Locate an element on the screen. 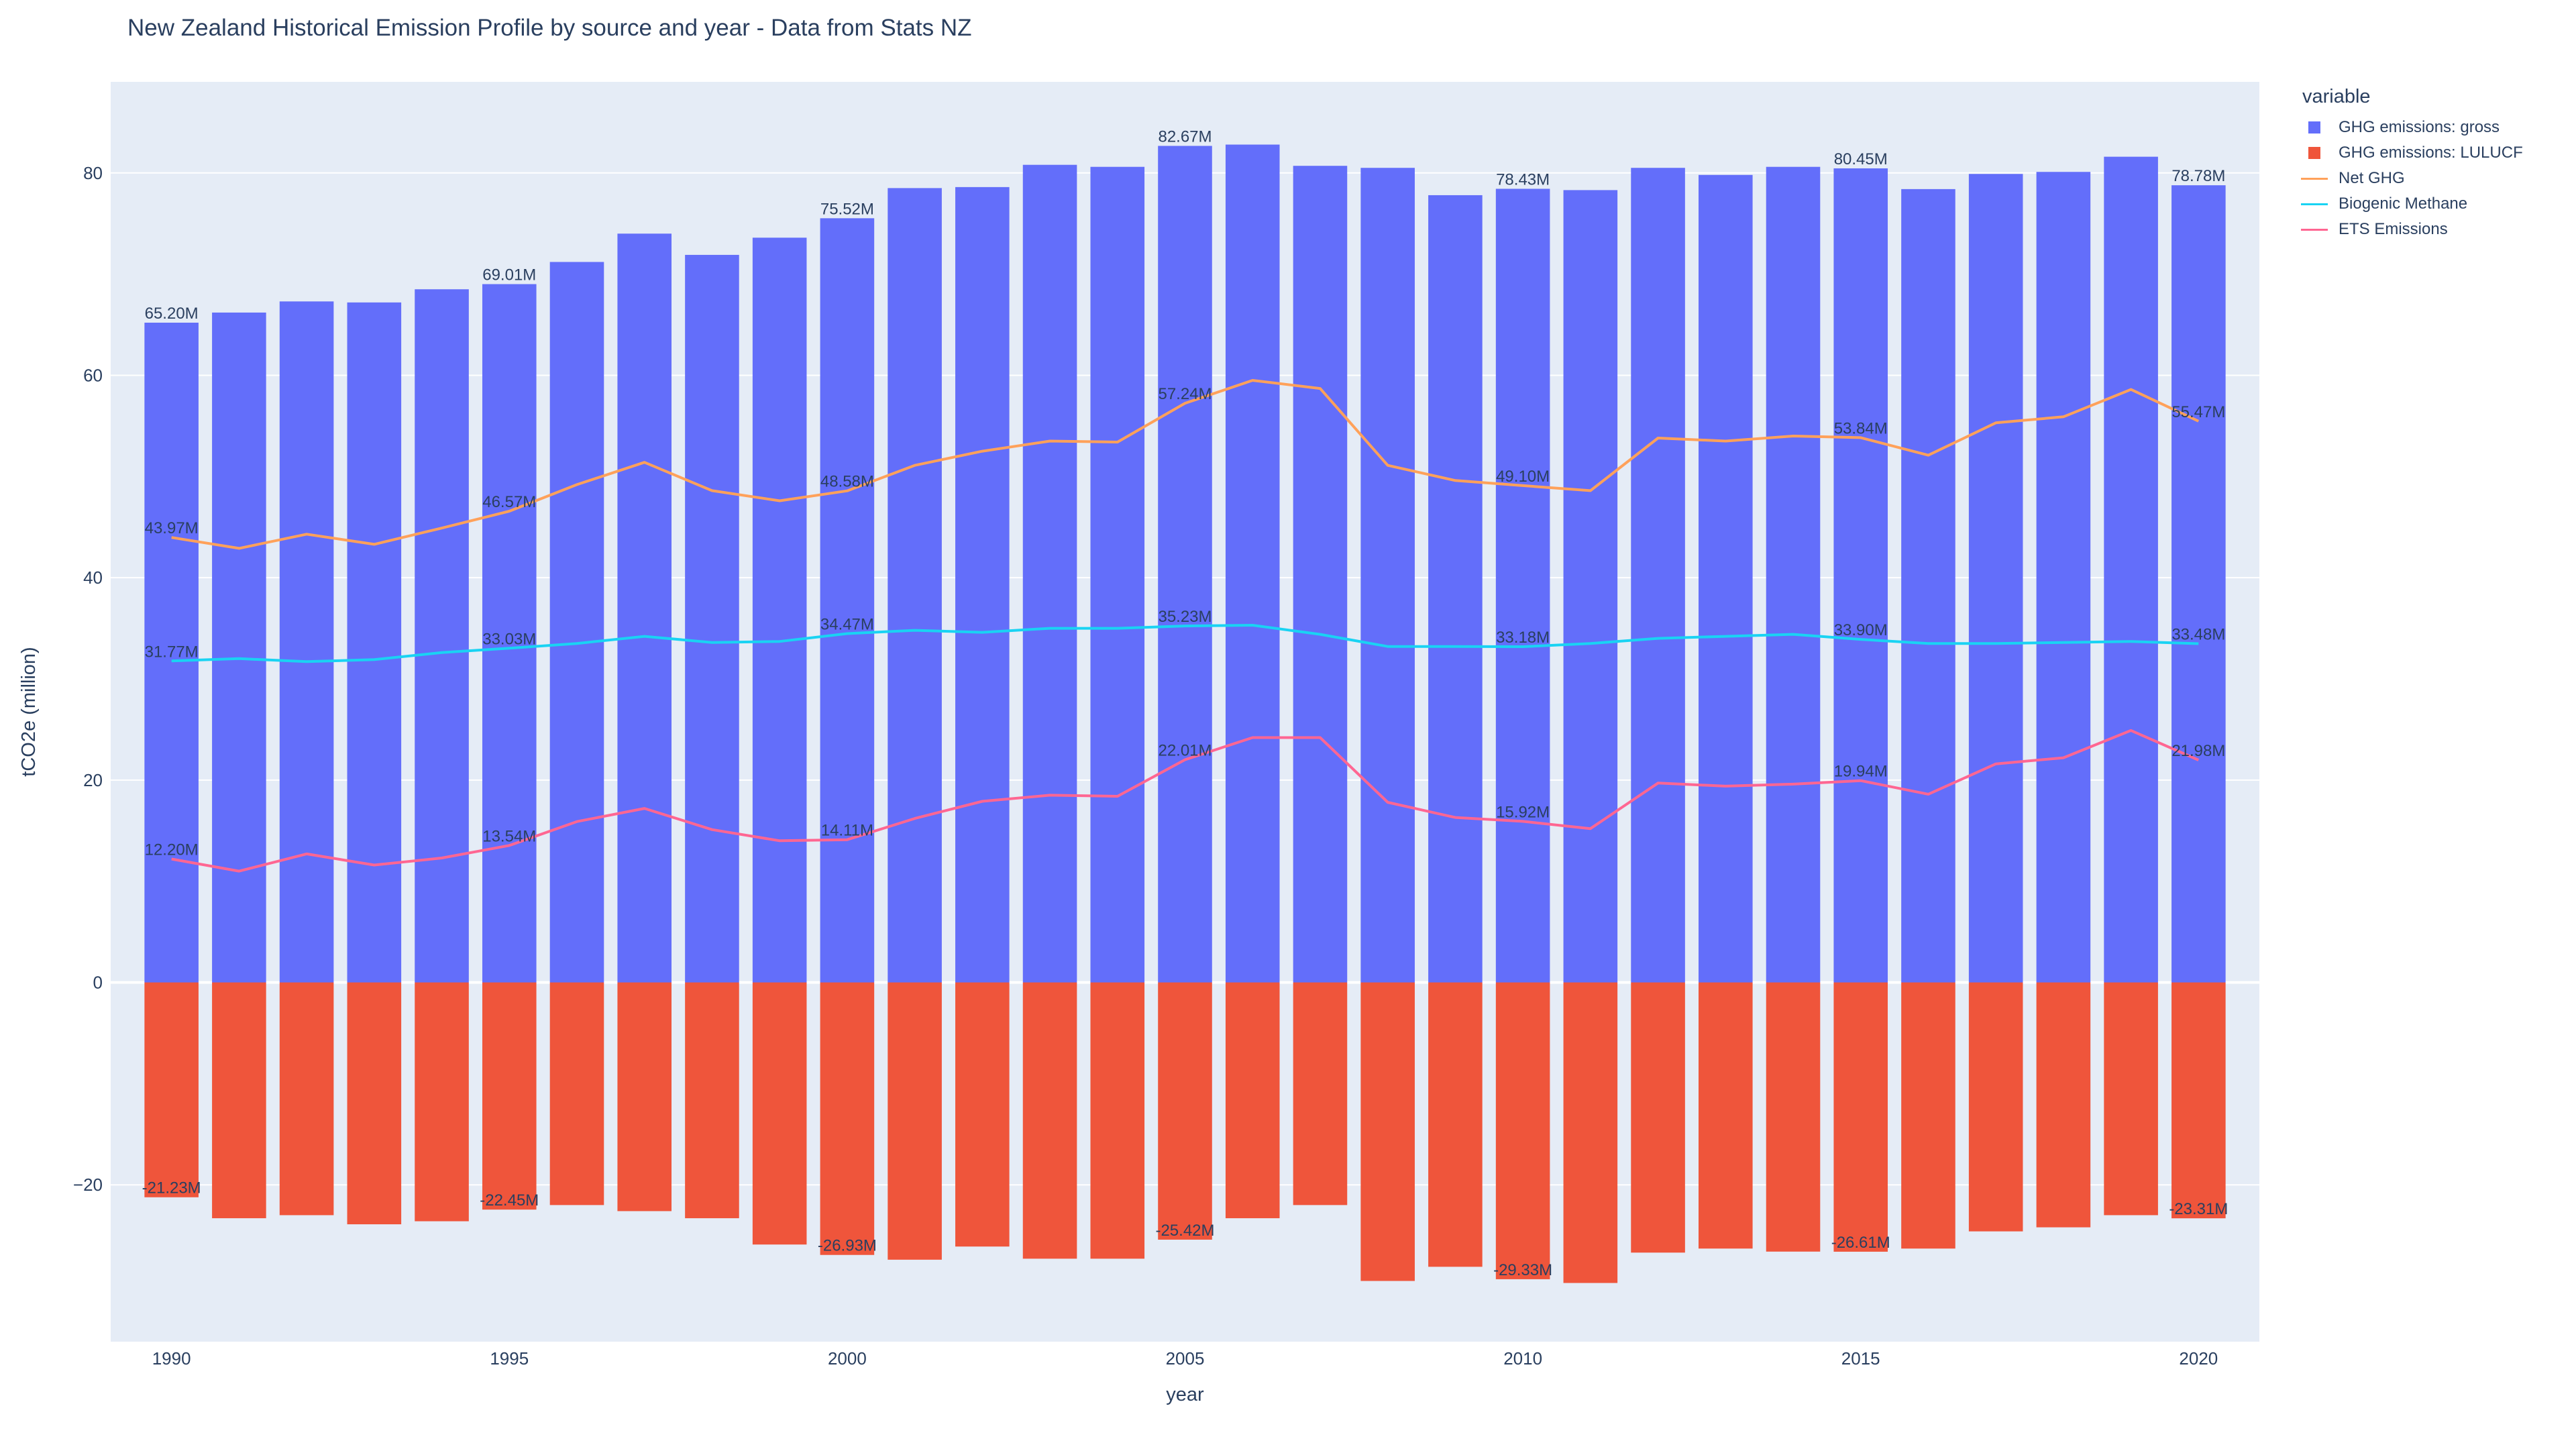 Image resolution: width=2576 pixels, height=1449 pixels. data-label: 31.77M is located at coordinates (172, 652).